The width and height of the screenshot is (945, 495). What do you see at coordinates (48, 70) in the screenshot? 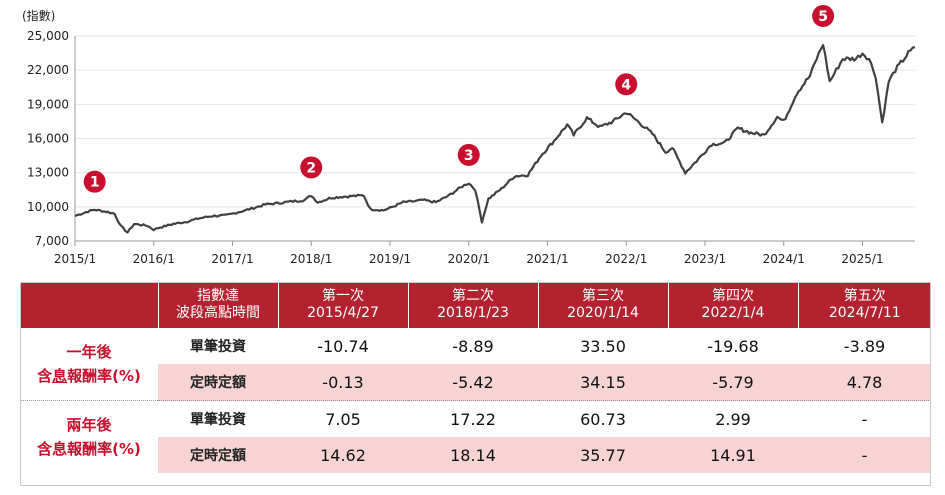
I see `y-tick-label: 22,000` at bounding box center [48, 70].